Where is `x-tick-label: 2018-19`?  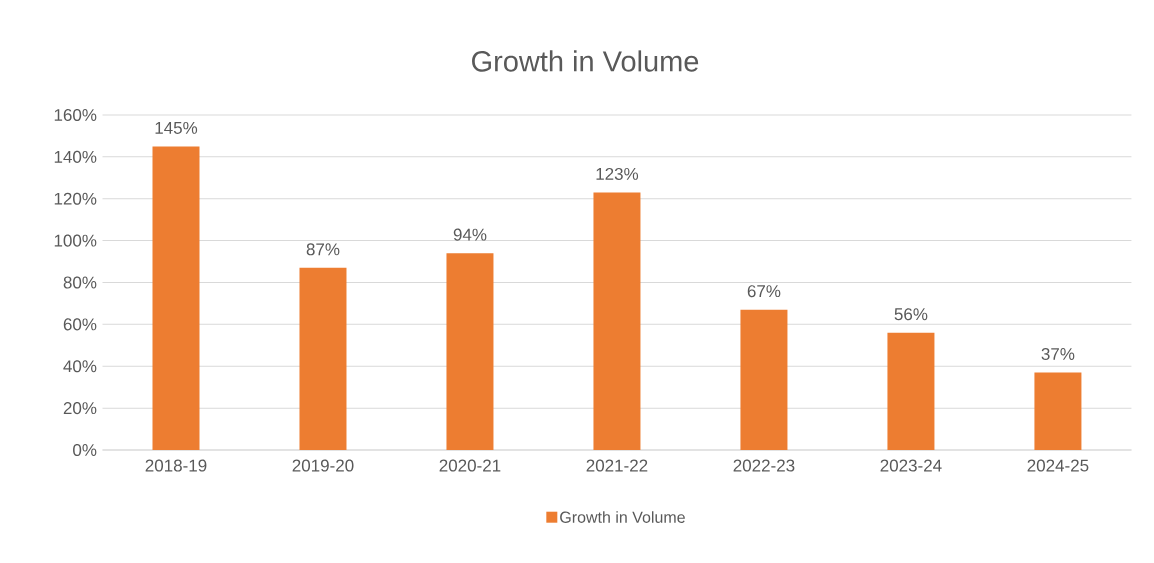 x-tick-label: 2018-19 is located at coordinates (176, 465).